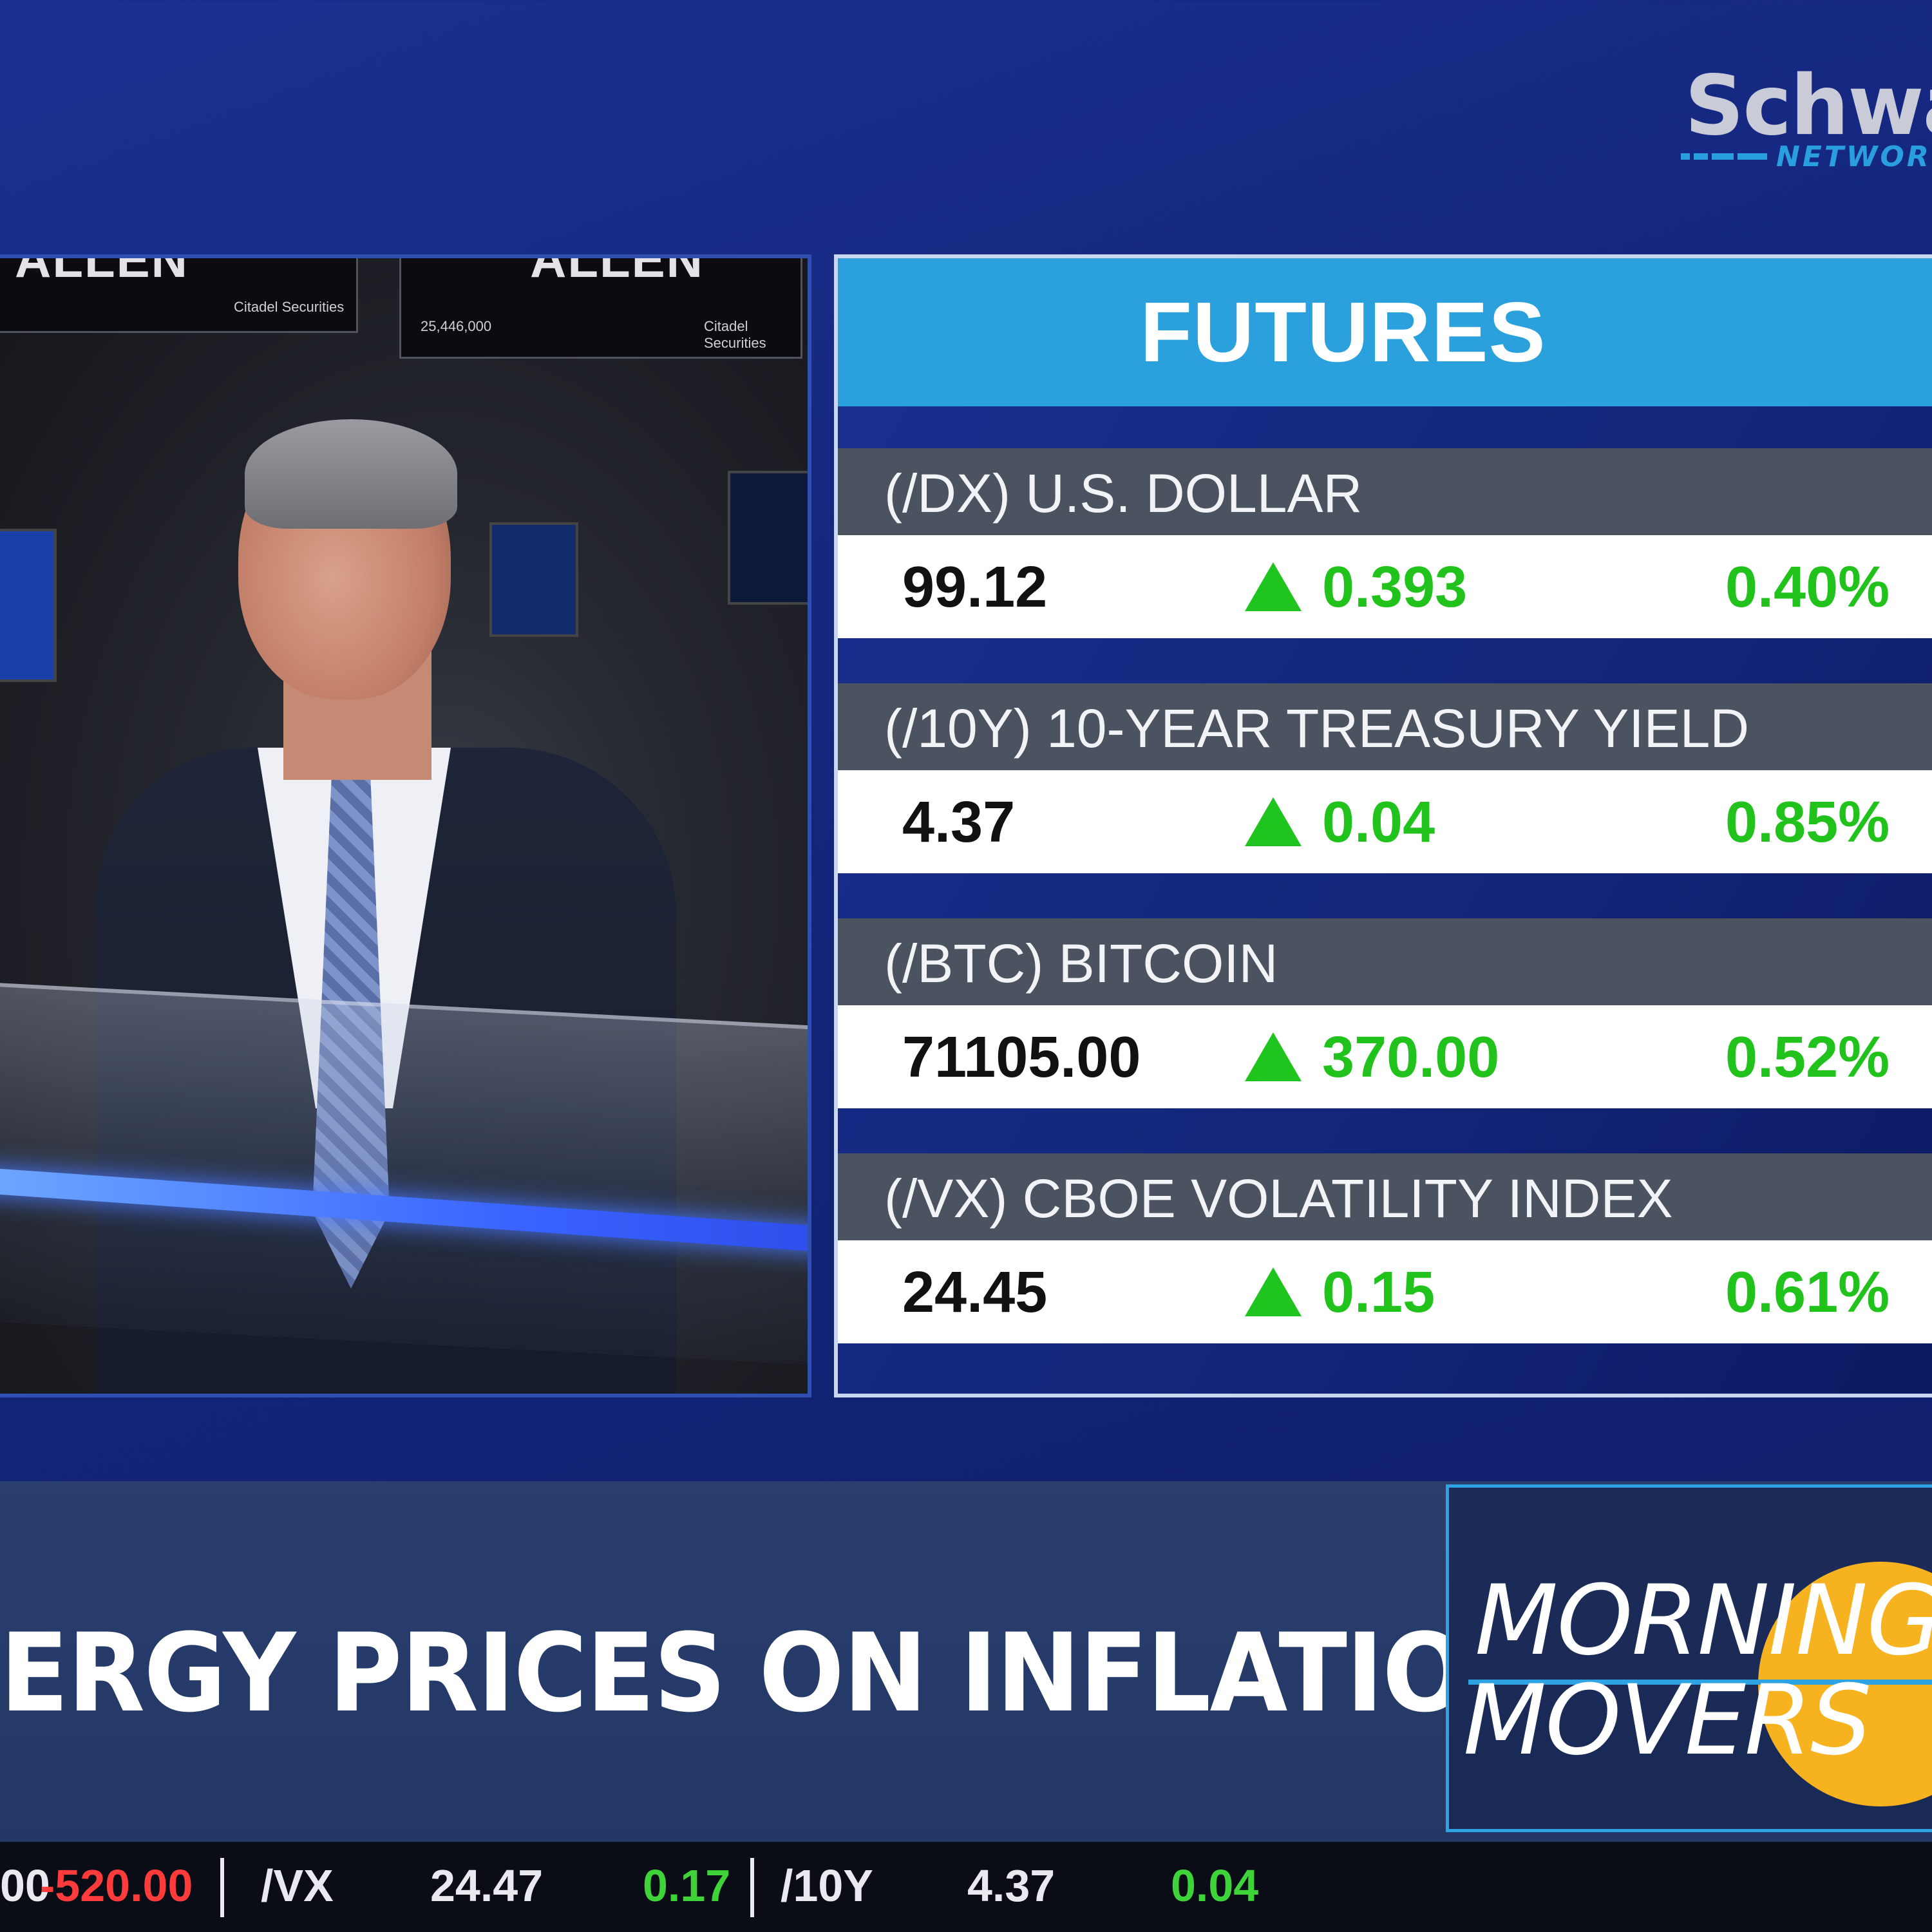  I want to click on futures-percent: 0.40%, so click(1807, 587).